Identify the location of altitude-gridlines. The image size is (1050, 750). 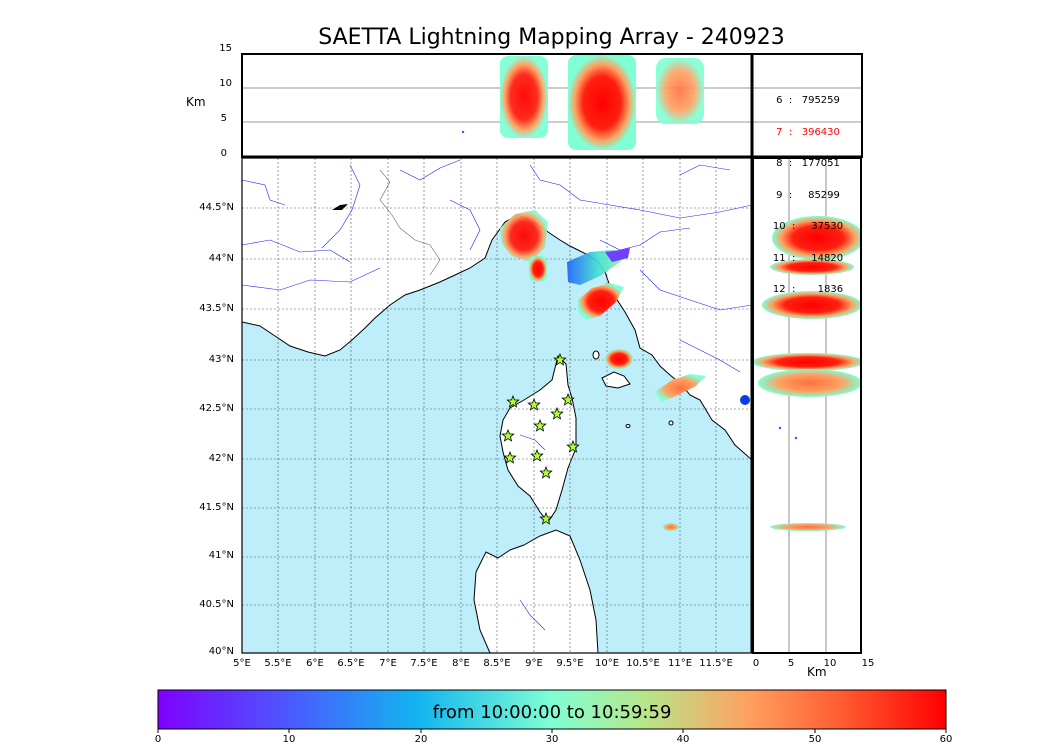
(552, 105).